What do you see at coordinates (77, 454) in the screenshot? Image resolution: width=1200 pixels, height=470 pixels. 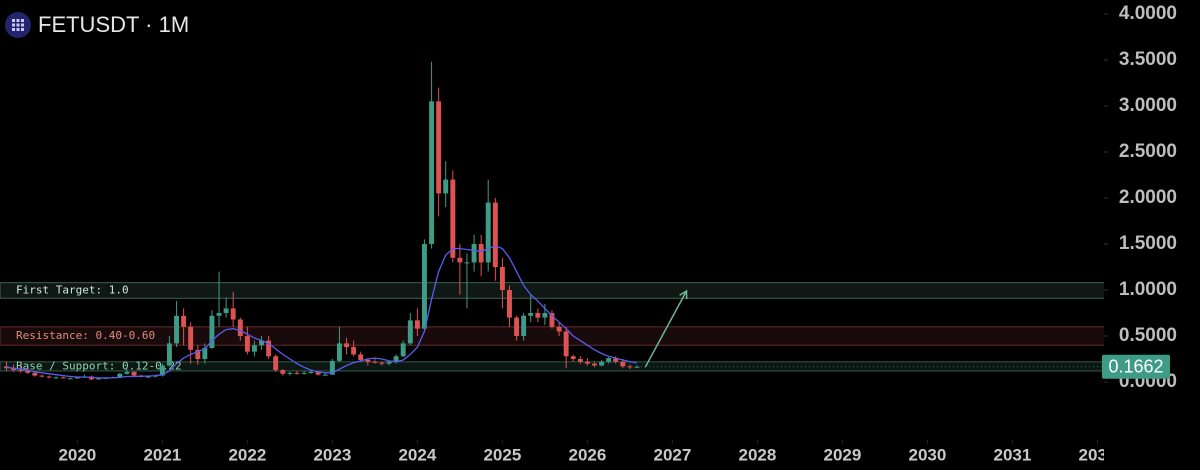 I see `x-tick-label: 2020` at bounding box center [77, 454].